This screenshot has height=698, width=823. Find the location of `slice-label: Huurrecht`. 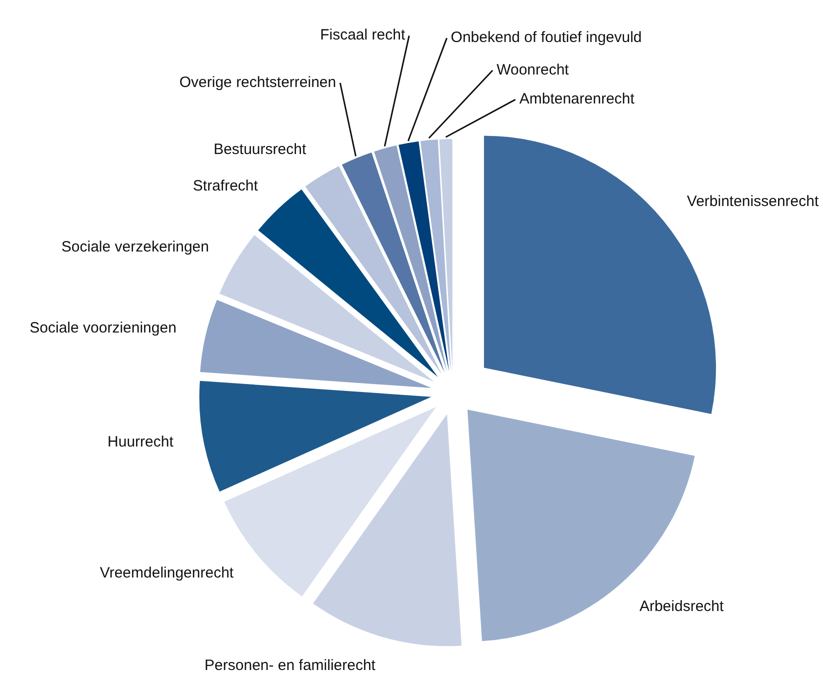

slice-label: Huurrecht is located at coordinates (141, 442).